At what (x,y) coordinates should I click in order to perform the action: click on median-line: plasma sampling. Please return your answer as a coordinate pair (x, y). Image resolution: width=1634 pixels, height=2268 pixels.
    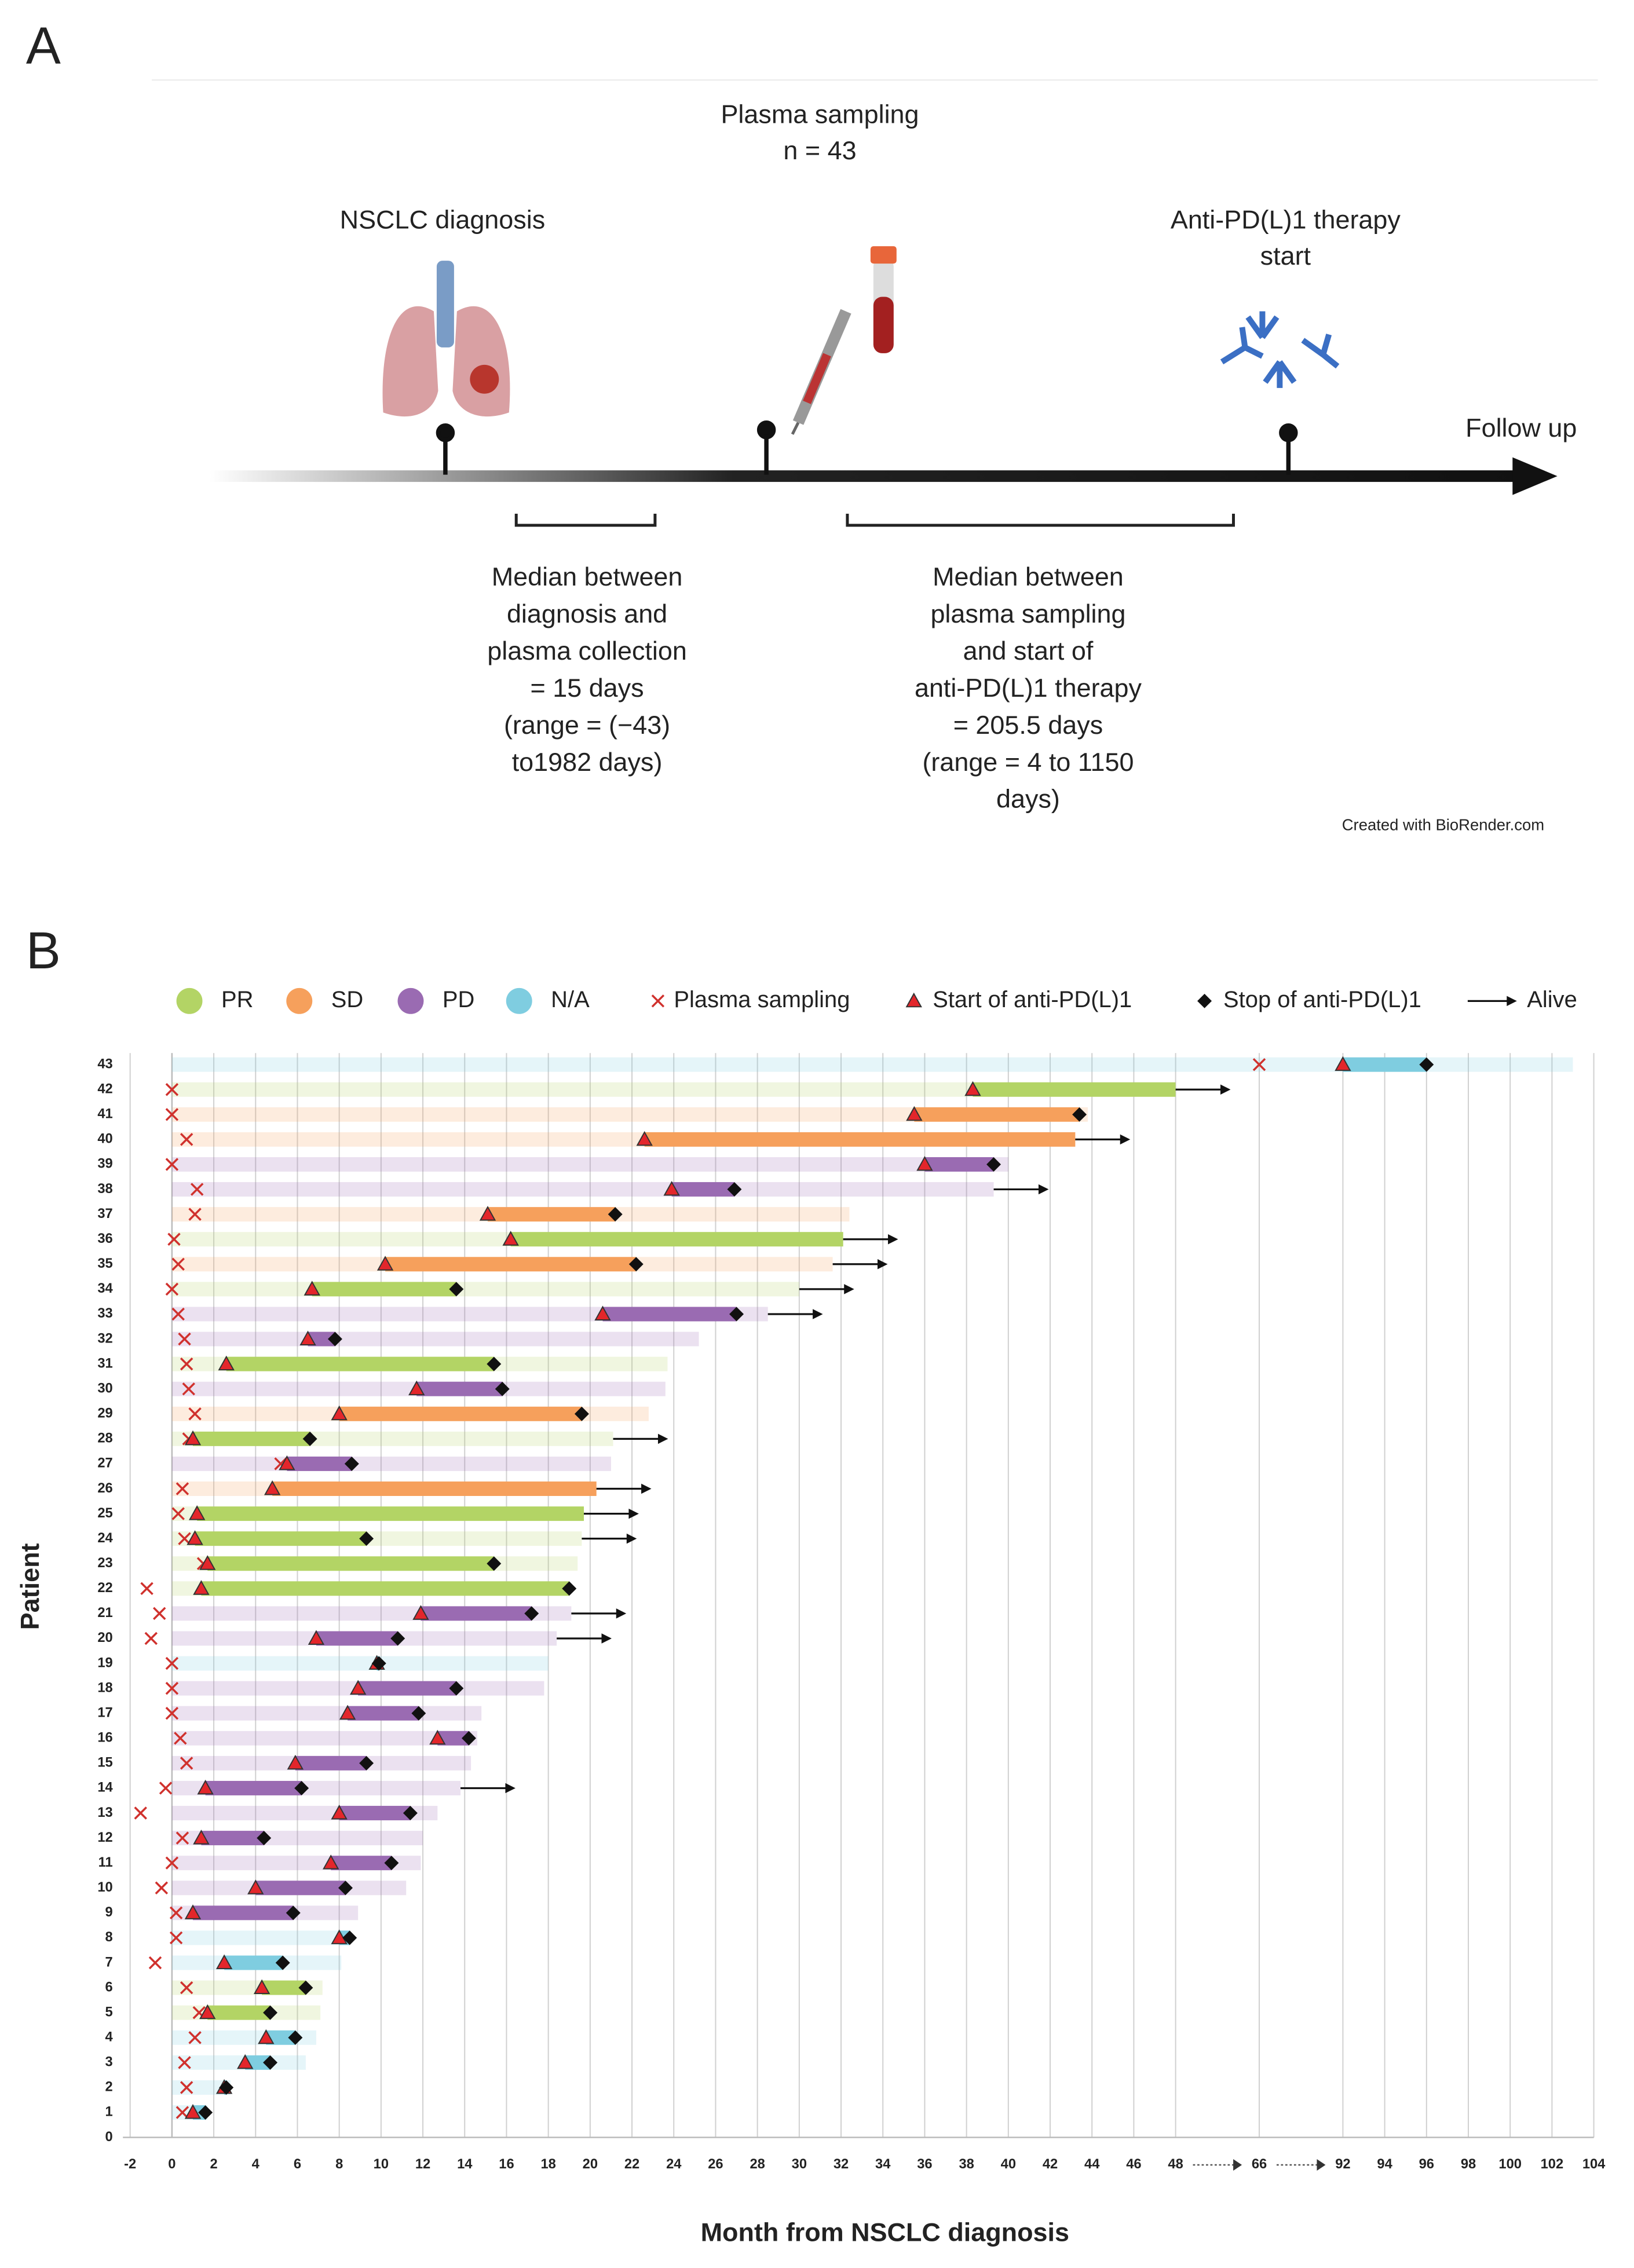
    Looking at the image, I should click on (1027, 613).